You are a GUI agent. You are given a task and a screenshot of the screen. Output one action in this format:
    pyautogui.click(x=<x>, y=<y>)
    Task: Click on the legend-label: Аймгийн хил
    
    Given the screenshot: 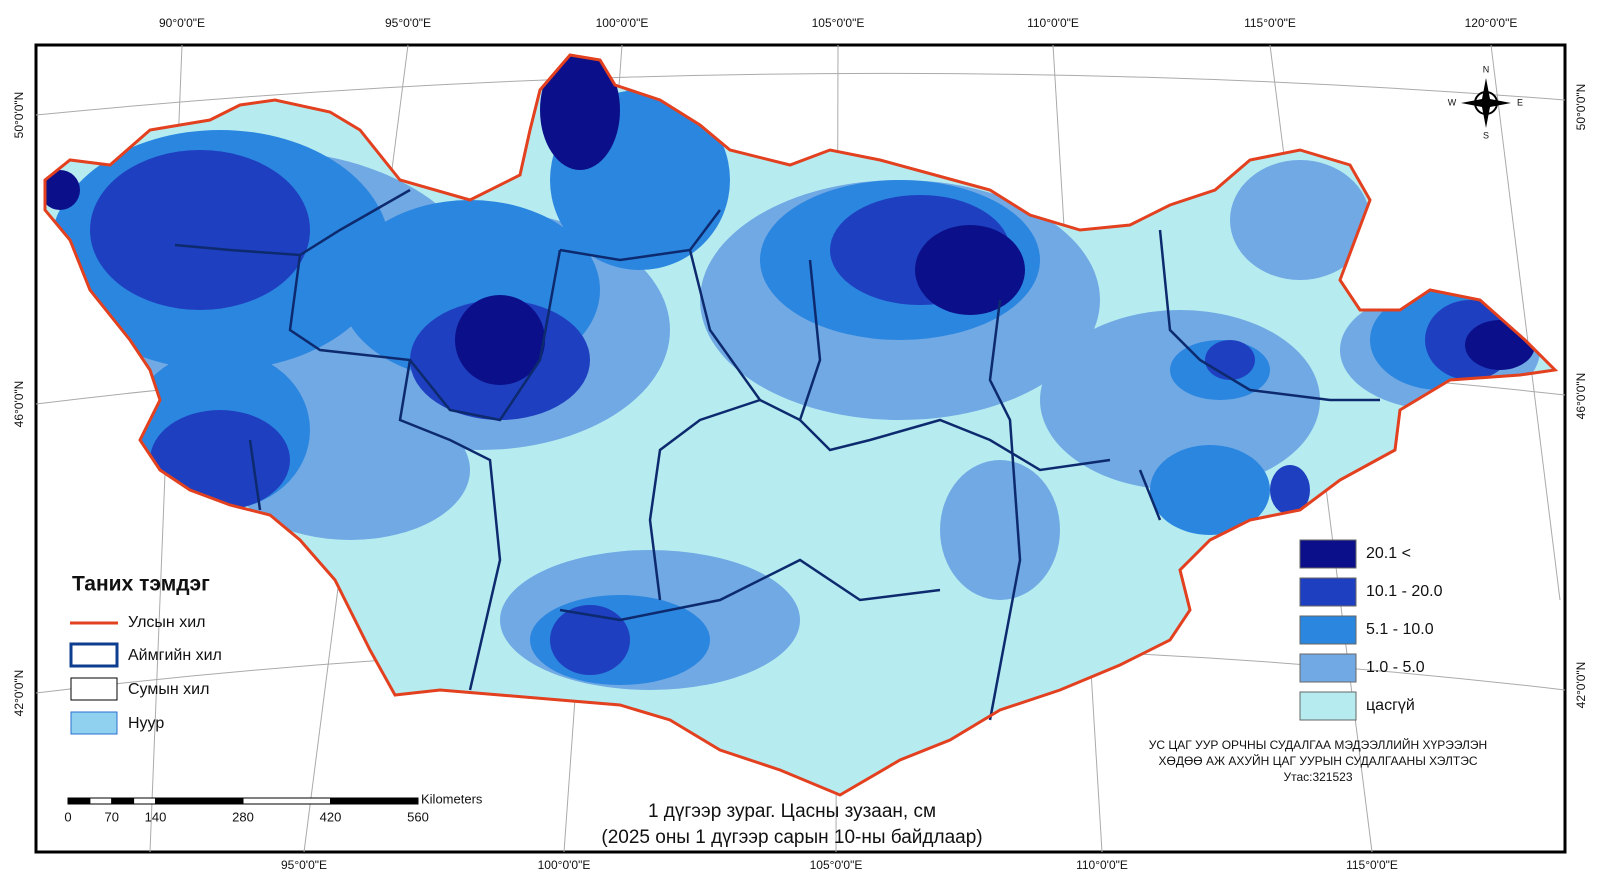 What is the action you would take?
    pyautogui.click(x=175, y=655)
    